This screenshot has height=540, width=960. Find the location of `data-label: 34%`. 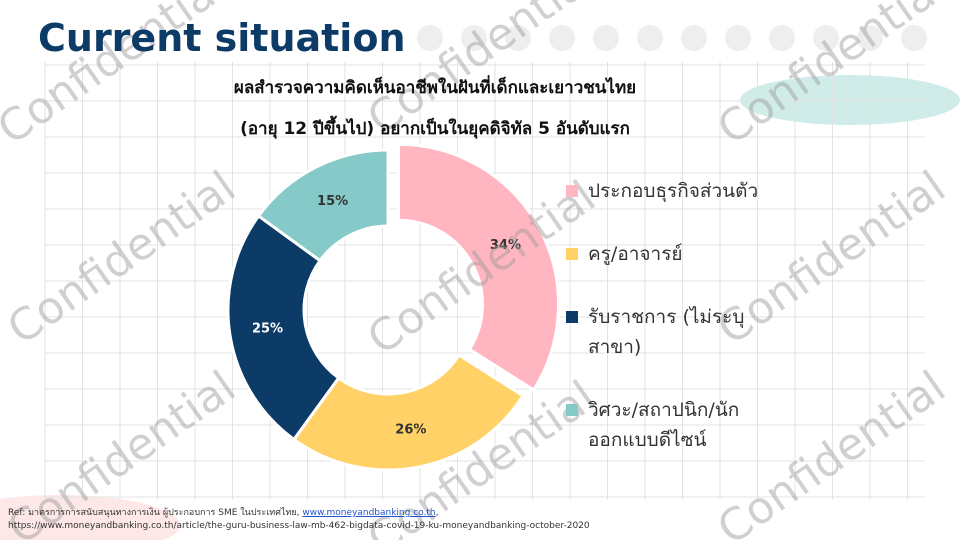

data-label: 34% is located at coordinates (505, 245).